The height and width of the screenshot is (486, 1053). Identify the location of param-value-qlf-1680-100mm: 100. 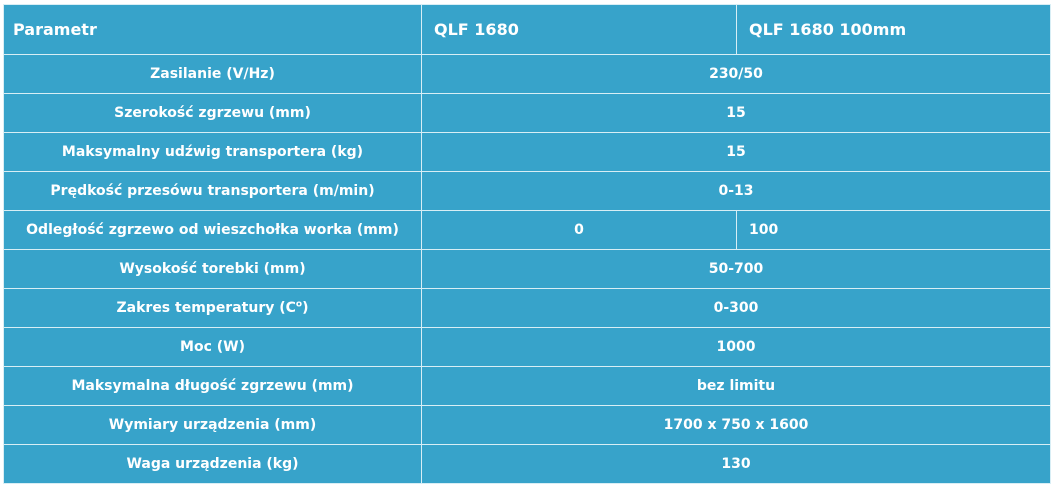
(893, 230).